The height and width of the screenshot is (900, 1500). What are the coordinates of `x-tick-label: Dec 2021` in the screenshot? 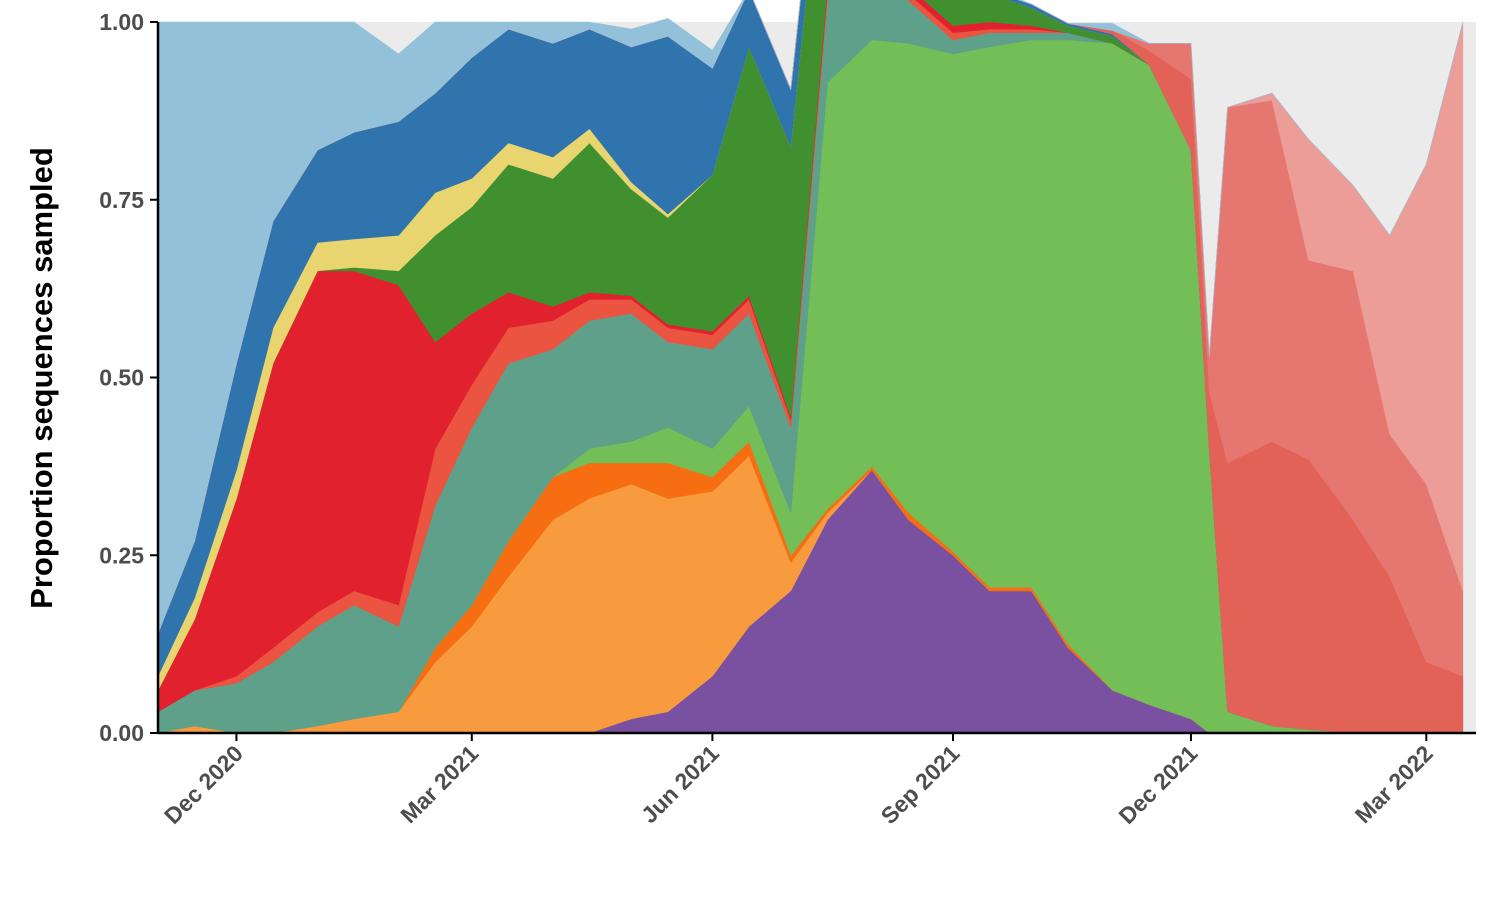 It's located at (1158, 784).